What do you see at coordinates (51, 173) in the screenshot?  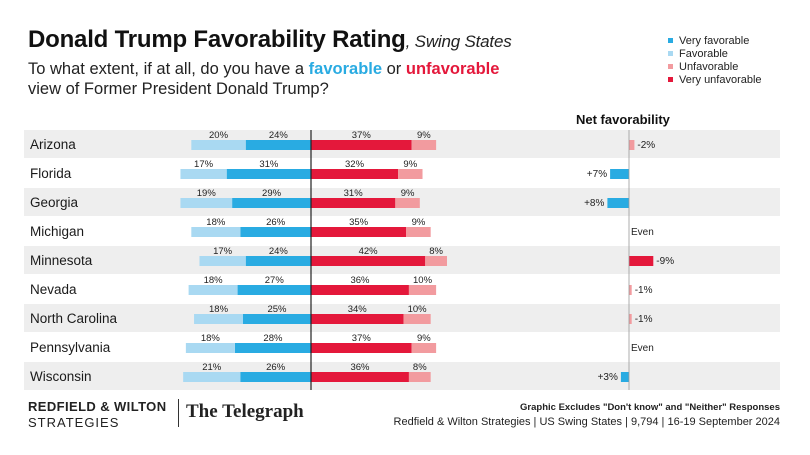 I see `state-label: Florida` at bounding box center [51, 173].